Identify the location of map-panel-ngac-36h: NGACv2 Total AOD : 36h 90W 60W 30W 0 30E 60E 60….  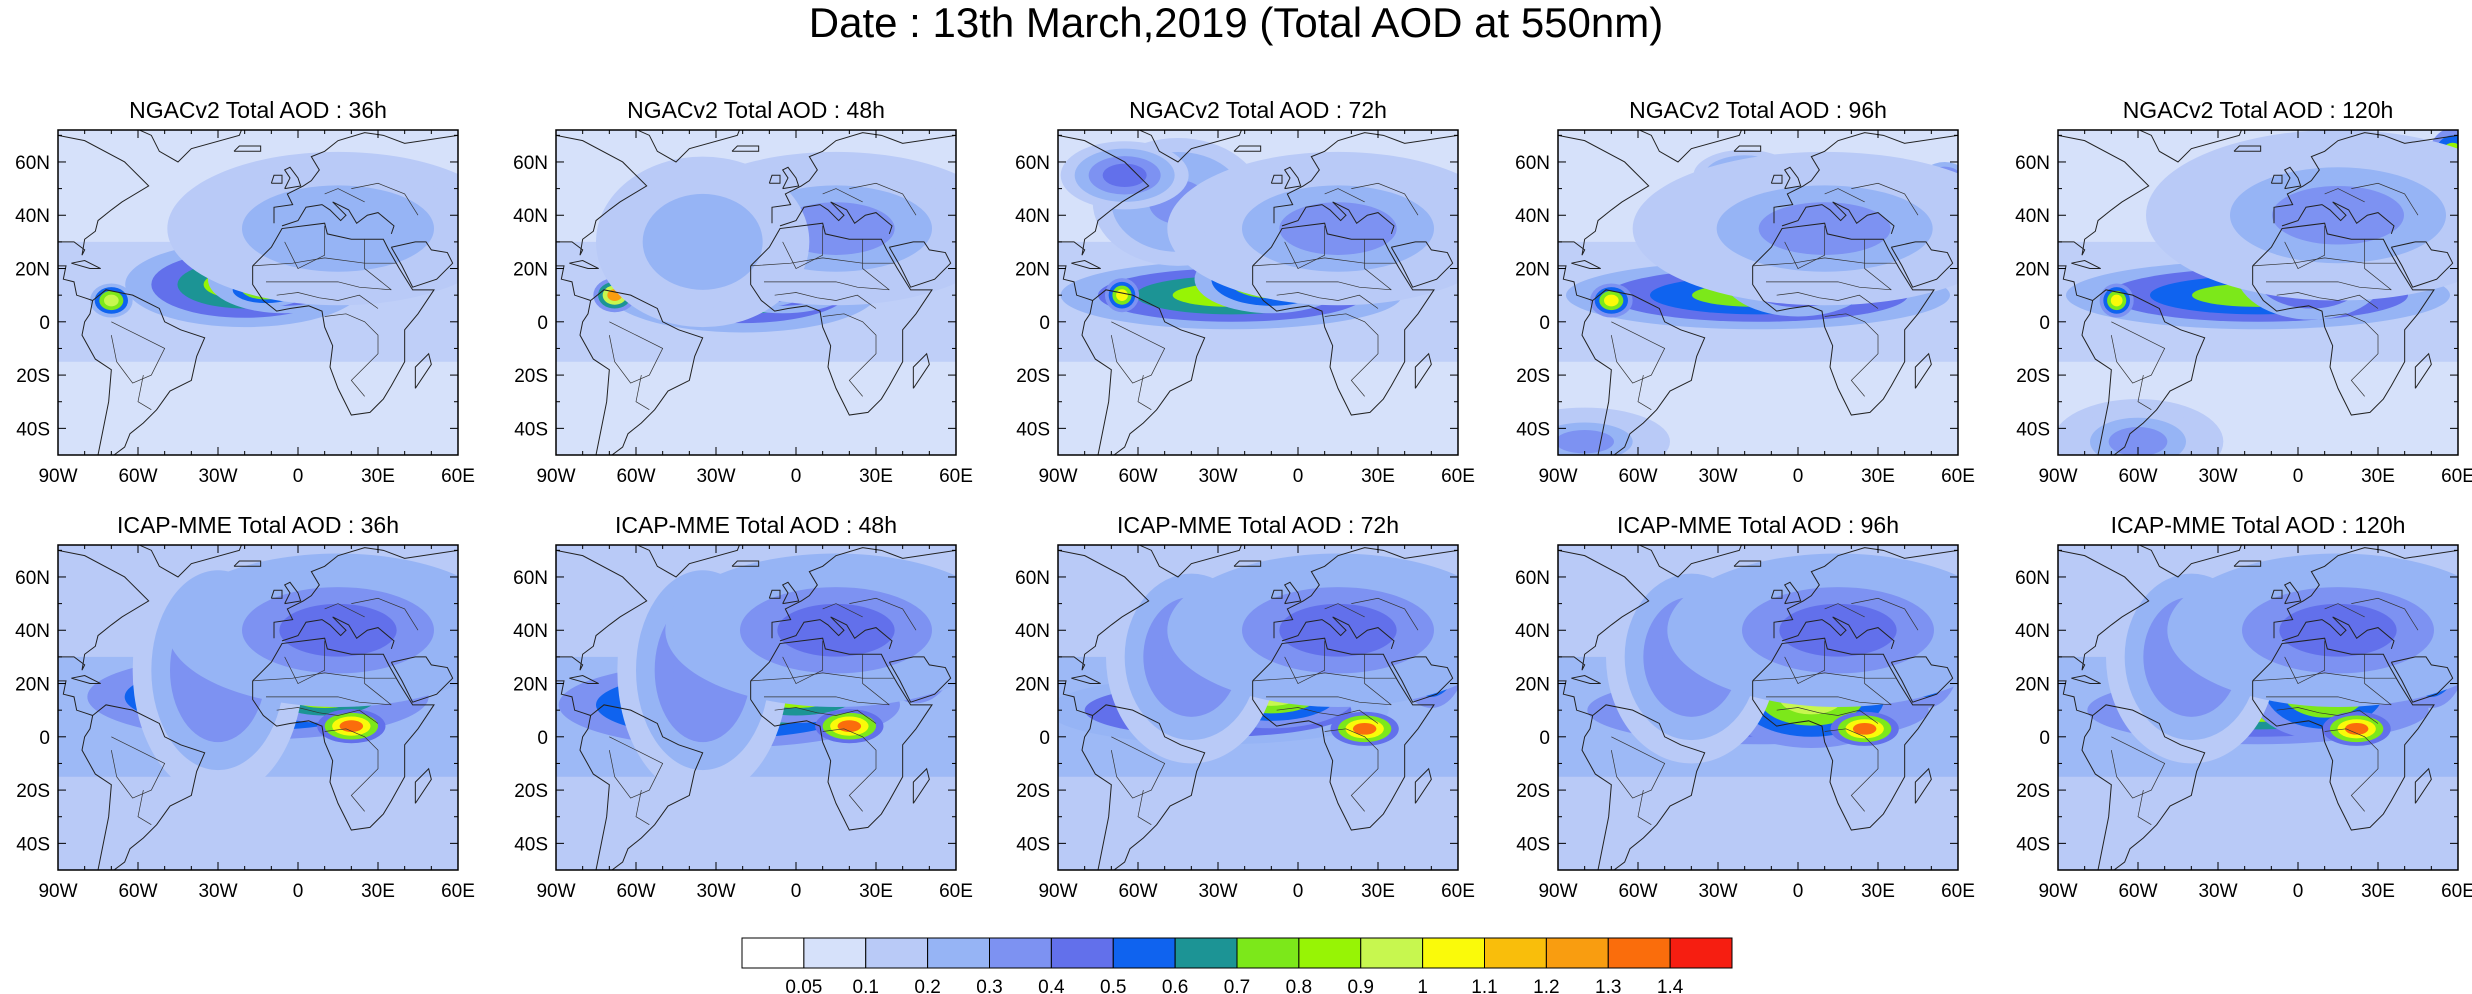
(245, 292).